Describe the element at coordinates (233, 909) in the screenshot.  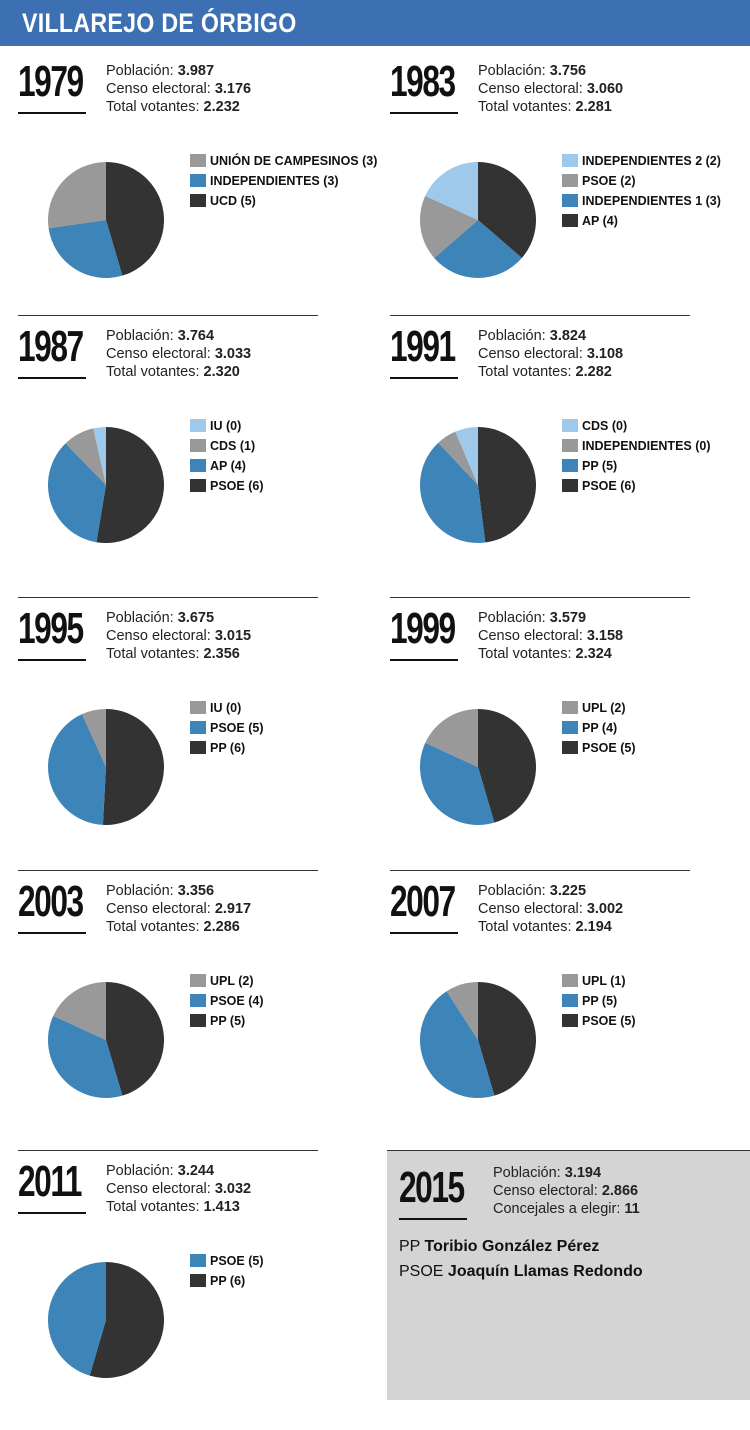
I see `censo-value: 2.917` at that location.